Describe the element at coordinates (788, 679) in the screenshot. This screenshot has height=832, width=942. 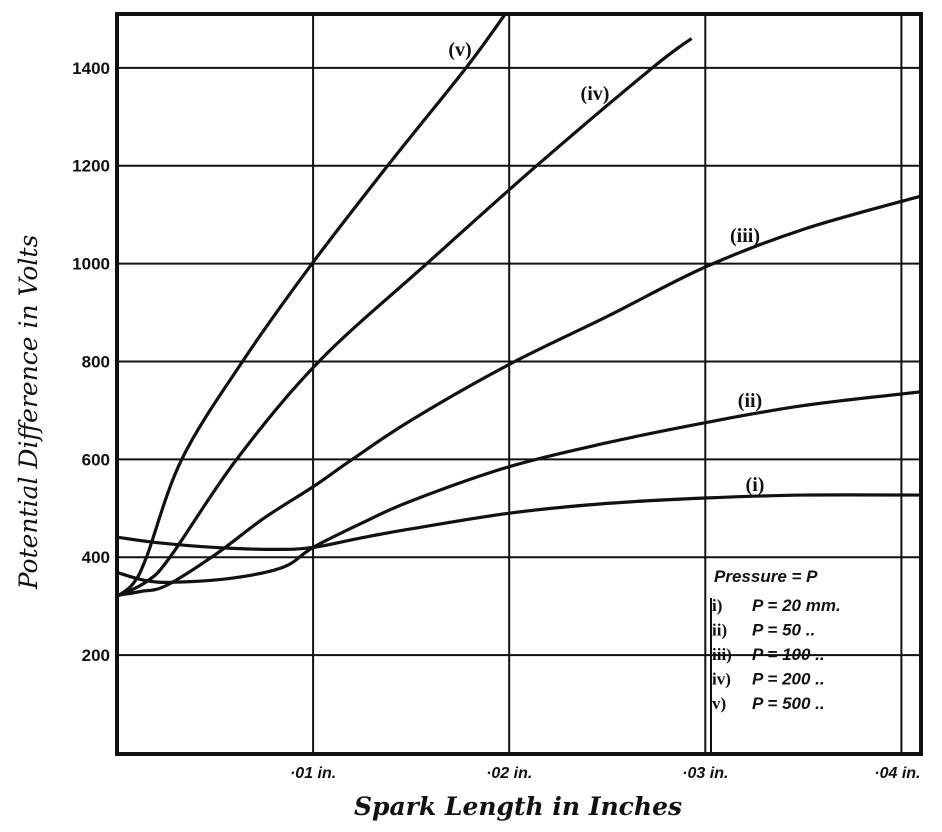
I see `legend-entry: P = 200 ..` at that location.